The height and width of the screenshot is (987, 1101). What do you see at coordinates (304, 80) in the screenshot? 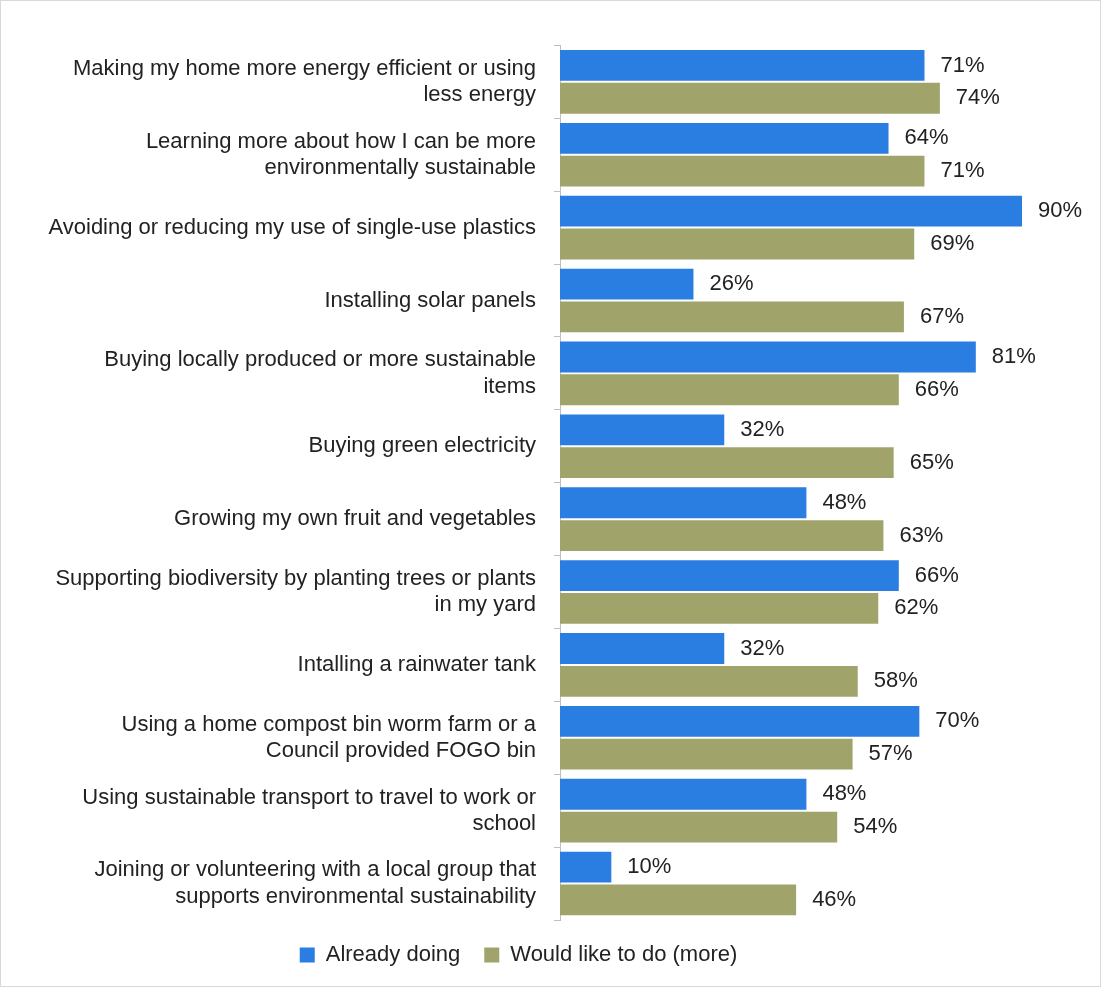
I see `y-tick-label: Making my home more energy efficient or using less energy` at bounding box center [304, 80].